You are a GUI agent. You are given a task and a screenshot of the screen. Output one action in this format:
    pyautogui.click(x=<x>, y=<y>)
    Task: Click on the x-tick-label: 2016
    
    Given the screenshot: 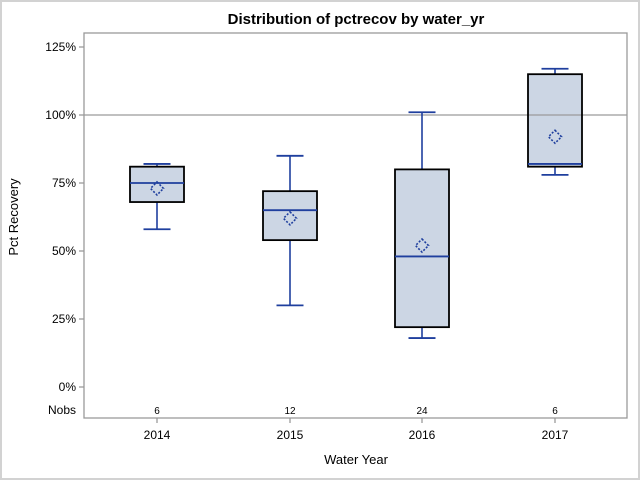 What is the action you would take?
    pyautogui.click(x=422, y=435)
    